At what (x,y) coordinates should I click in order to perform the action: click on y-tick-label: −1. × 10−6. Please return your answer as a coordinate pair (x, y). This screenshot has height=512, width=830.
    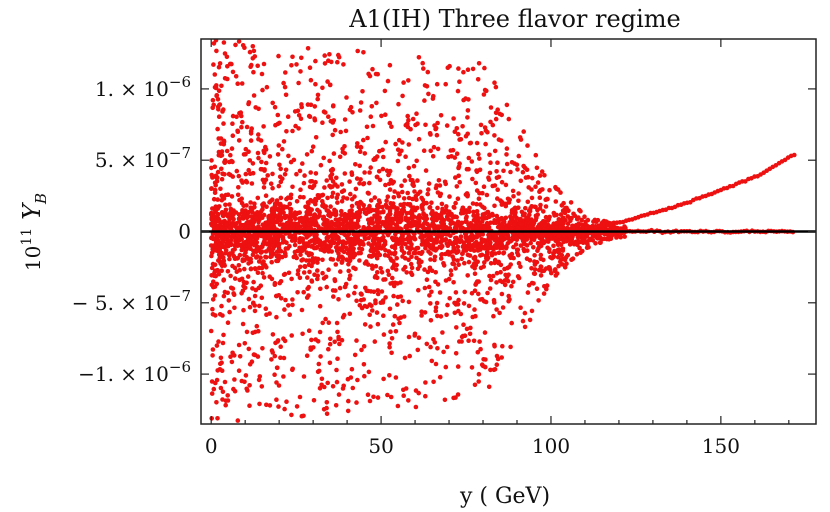
    Looking at the image, I should click on (134, 372).